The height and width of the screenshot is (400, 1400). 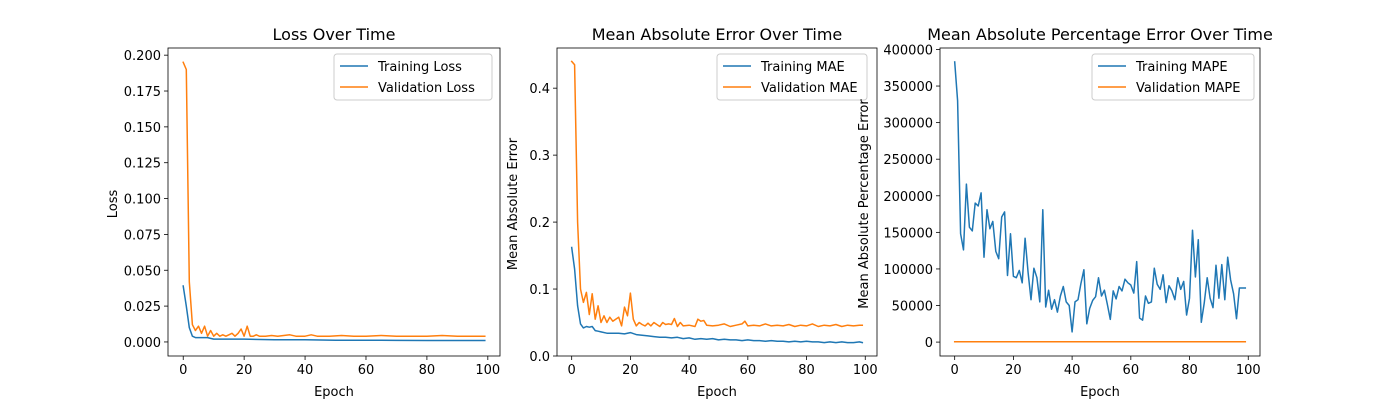 I want to click on mape-ytick-label: 200000, so click(x=908, y=197).